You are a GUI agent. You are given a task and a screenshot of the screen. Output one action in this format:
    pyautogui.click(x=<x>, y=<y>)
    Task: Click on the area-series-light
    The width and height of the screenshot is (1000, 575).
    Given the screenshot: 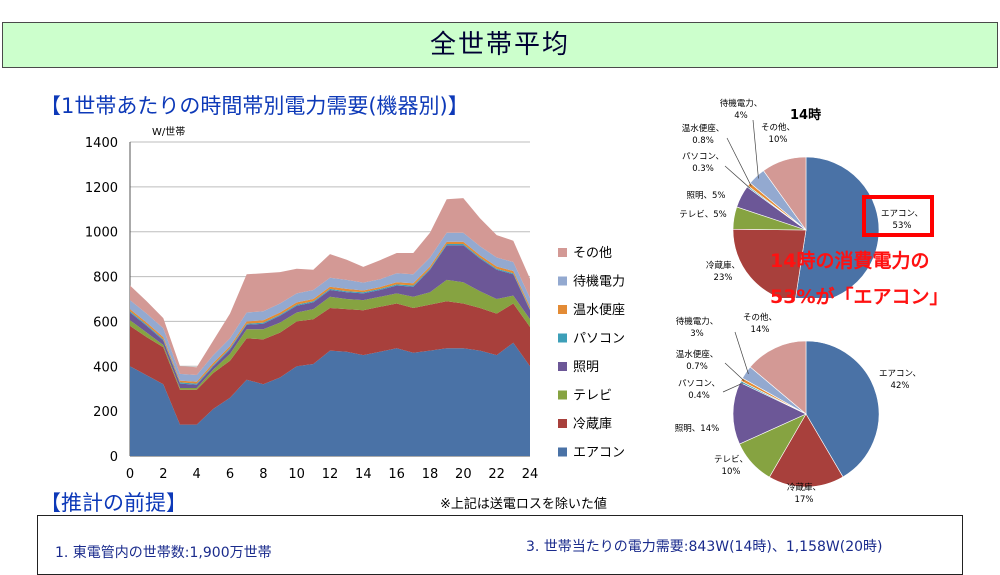 What is the action you would take?
    pyautogui.click(x=330, y=316)
    